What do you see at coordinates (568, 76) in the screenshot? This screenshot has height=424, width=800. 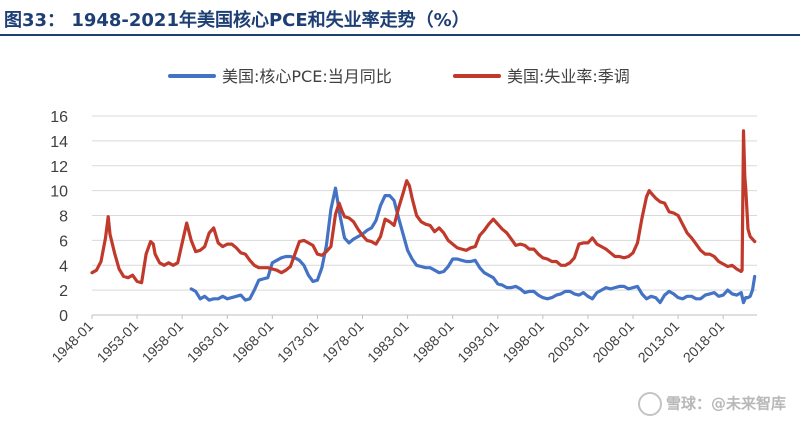 I see `legend-label-2: 美国:失业率:季调` at bounding box center [568, 76].